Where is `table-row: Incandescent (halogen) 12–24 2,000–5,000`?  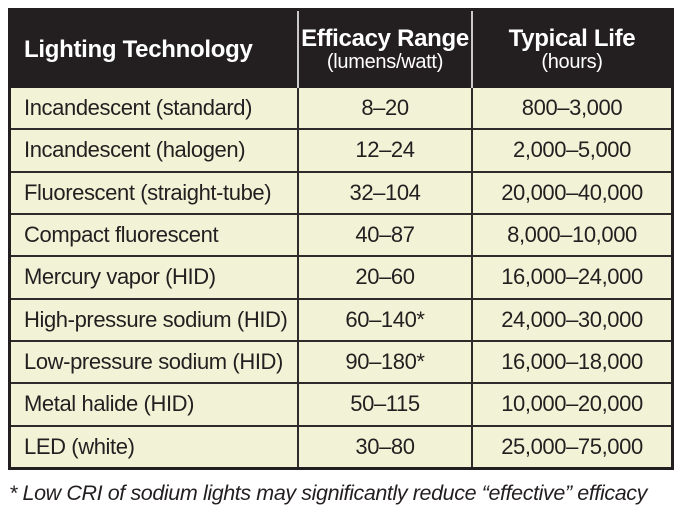
table-row: Incandescent (halogen) 12–24 2,000–5,000 is located at coordinates (341, 149).